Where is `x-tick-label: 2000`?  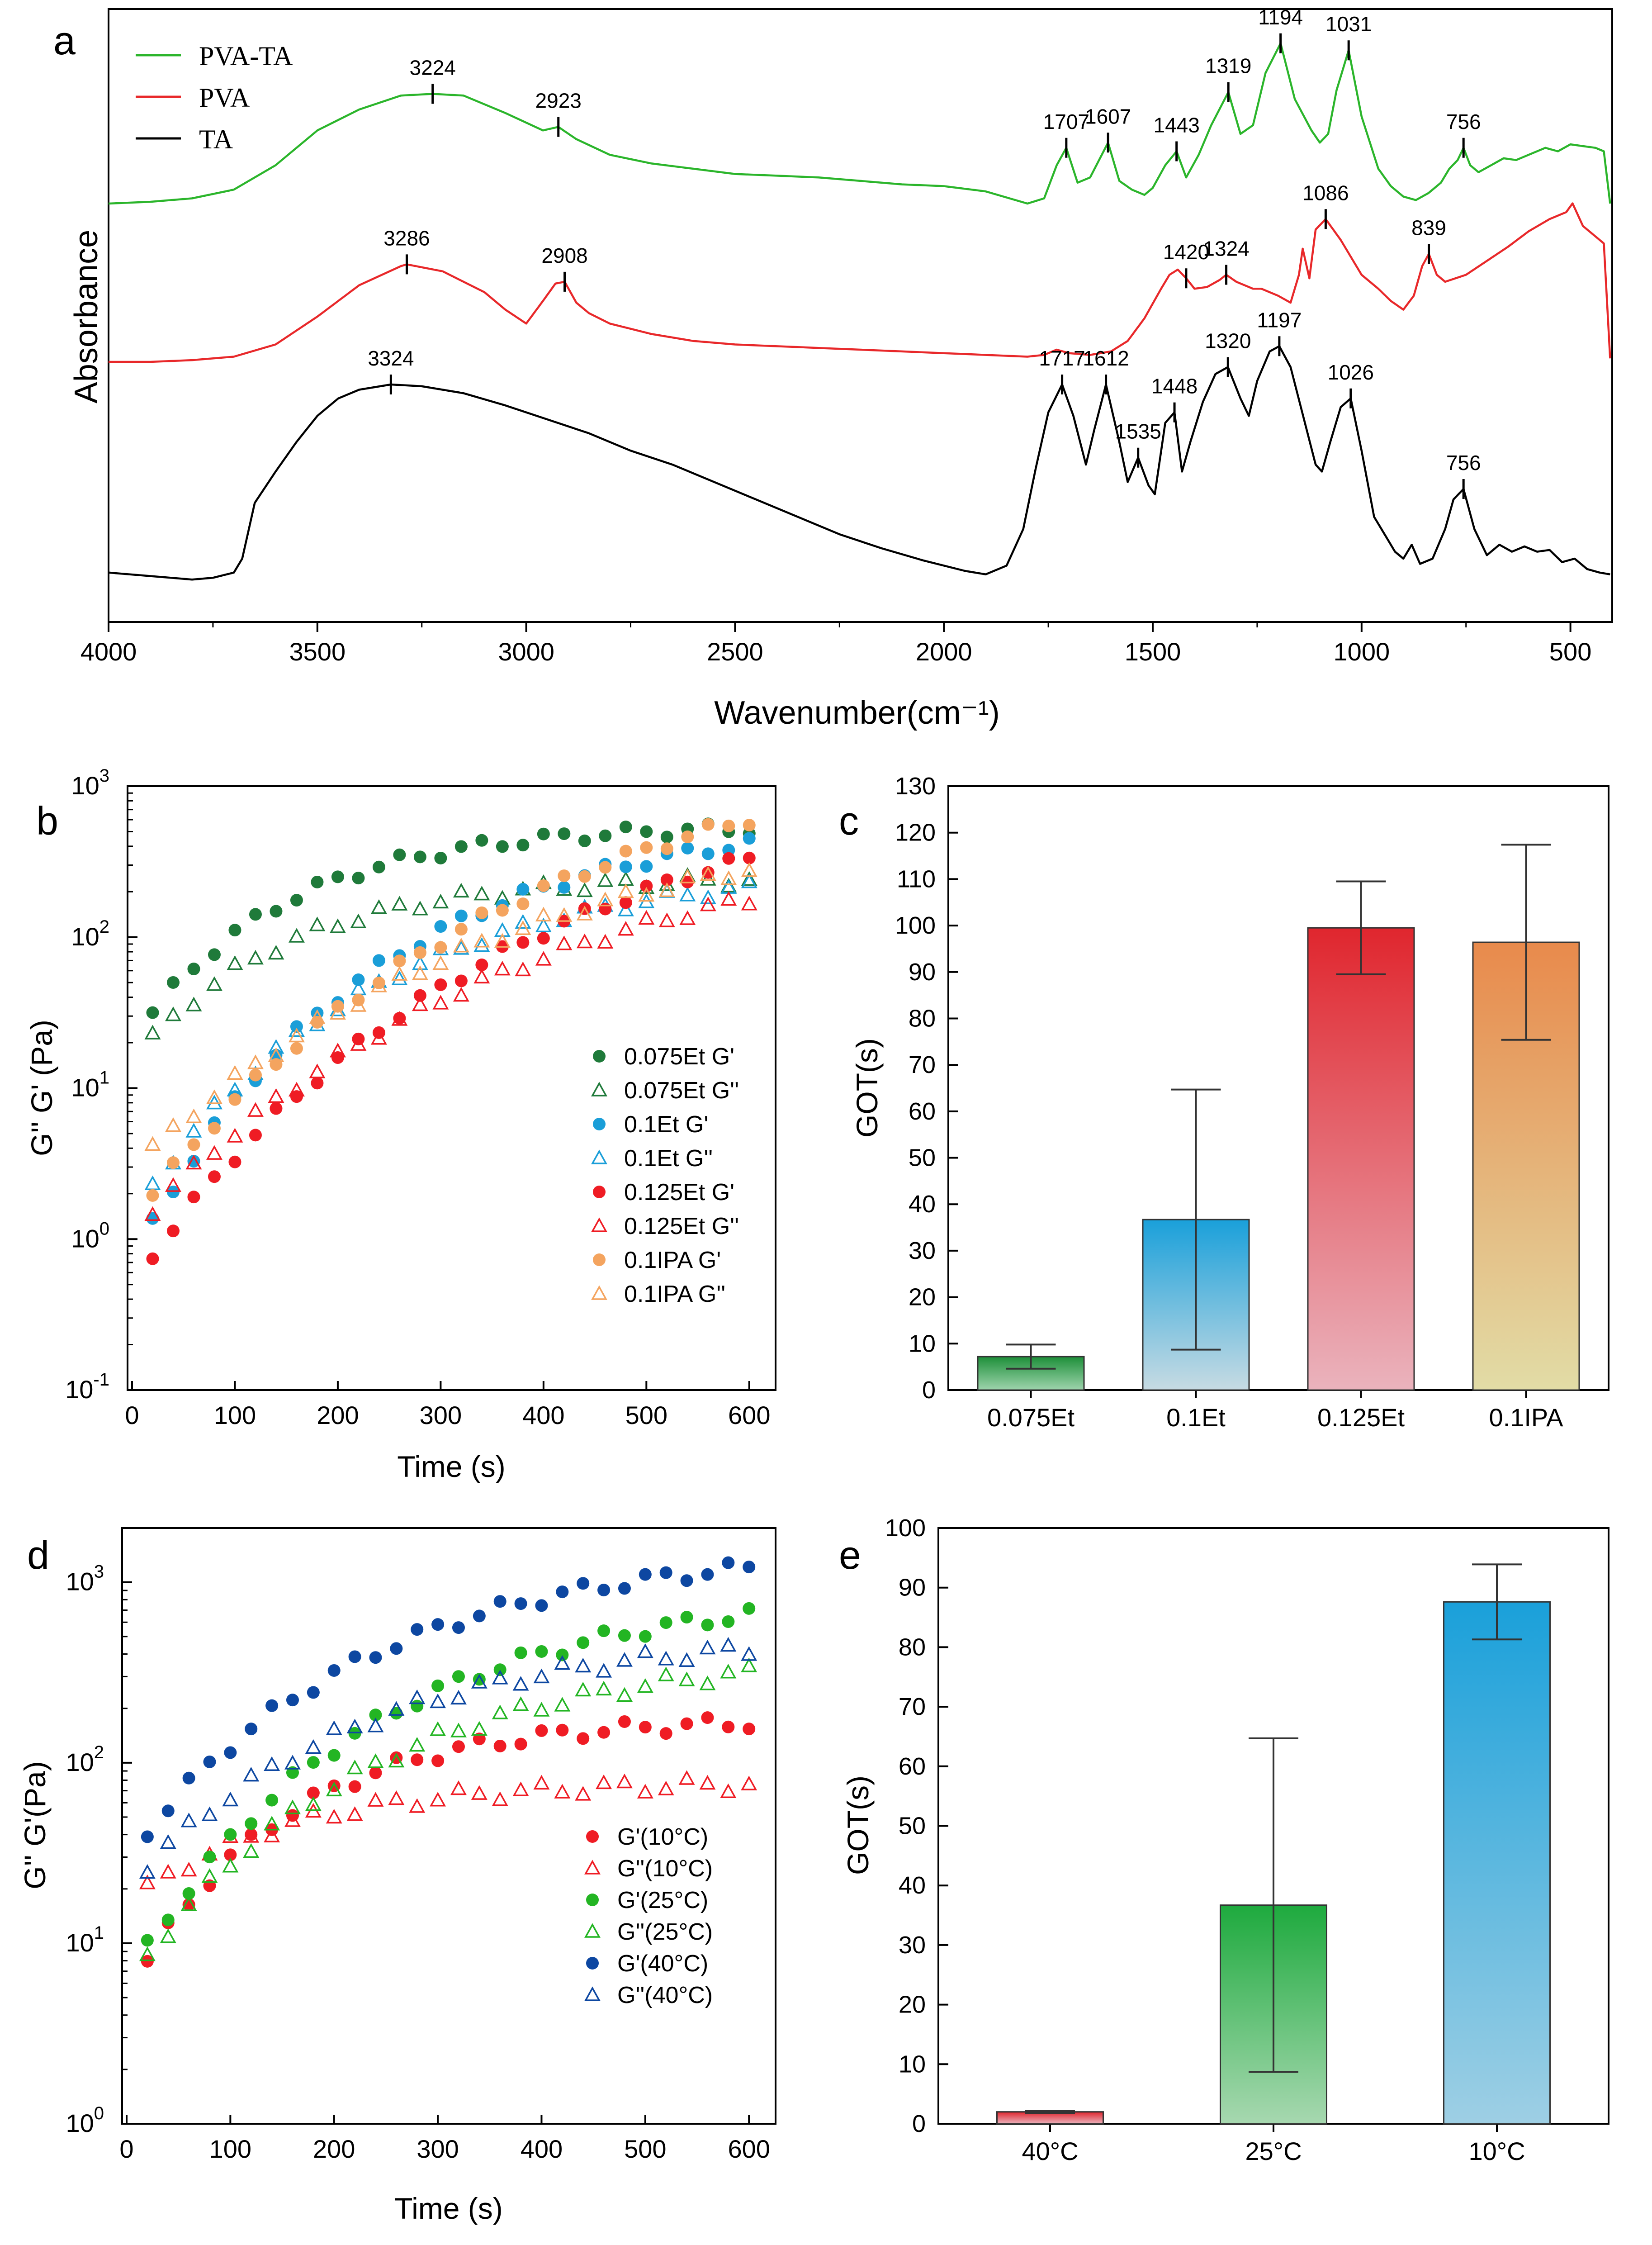
x-tick-label: 2000 is located at coordinates (944, 652).